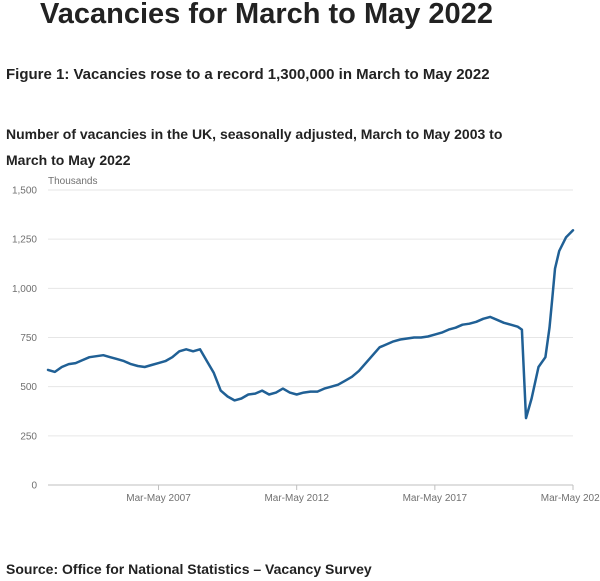 The image size is (600, 581). What do you see at coordinates (34, 486) in the screenshot?
I see `y-tick-label: 0` at bounding box center [34, 486].